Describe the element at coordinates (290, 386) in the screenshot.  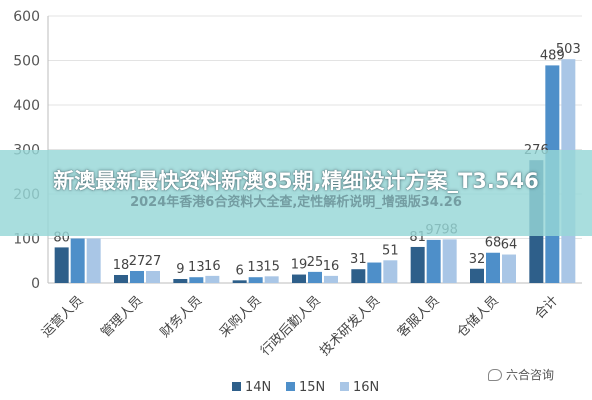
I see `legend-swatch-15N` at that location.